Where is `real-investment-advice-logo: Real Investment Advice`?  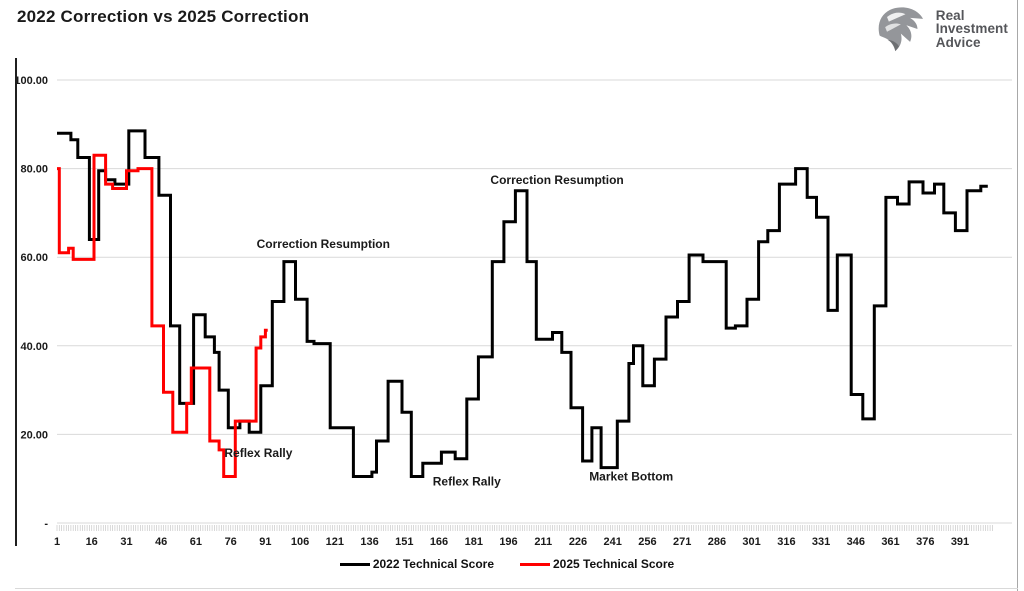 real-investment-advice-logo: Real Investment Advice is located at coordinates (939, 29).